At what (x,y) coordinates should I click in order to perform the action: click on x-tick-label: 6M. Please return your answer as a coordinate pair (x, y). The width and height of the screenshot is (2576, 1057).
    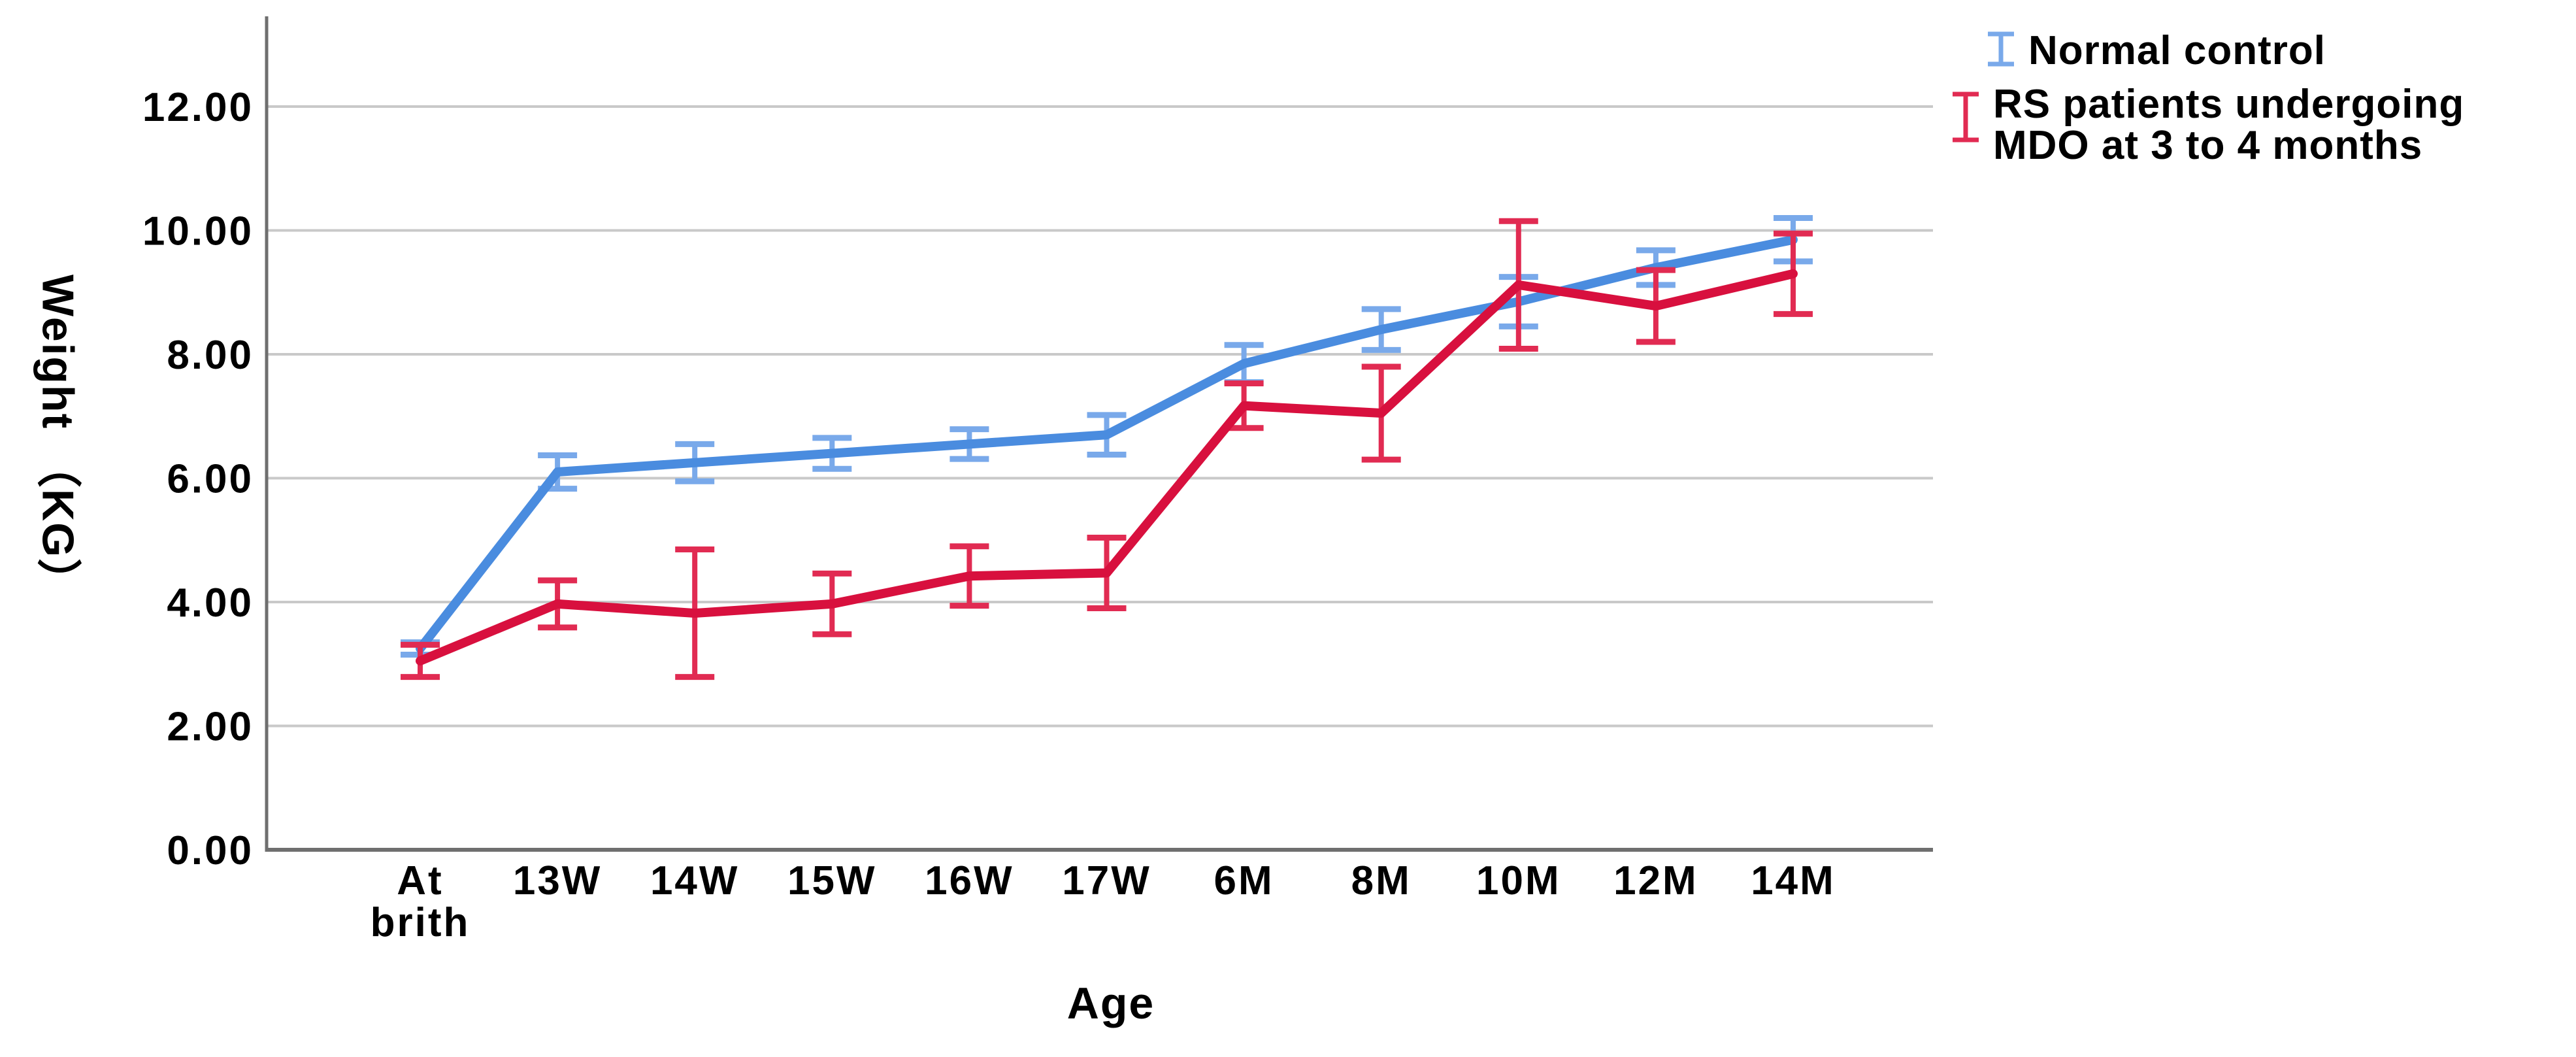
    Looking at the image, I should click on (1244, 880).